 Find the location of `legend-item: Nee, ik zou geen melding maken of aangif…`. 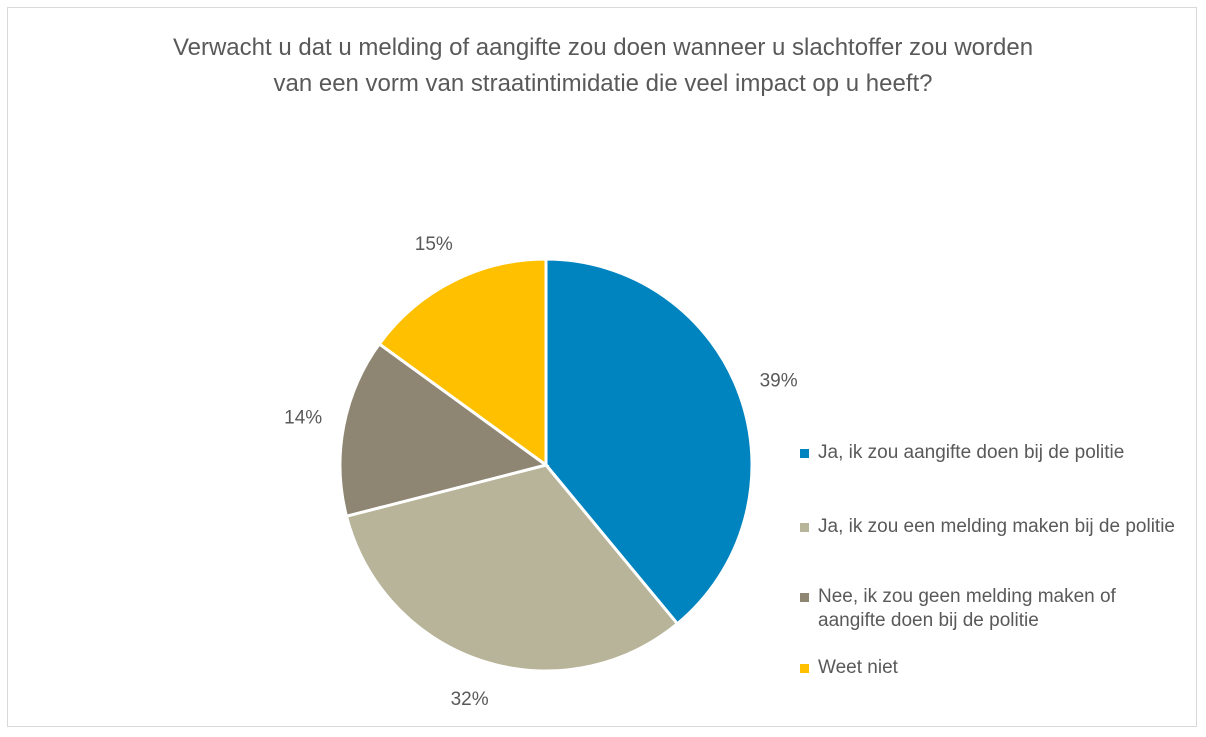

legend-item: Nee, ik zou geen melding maken of aangif… is located at coordinates (993, 609).